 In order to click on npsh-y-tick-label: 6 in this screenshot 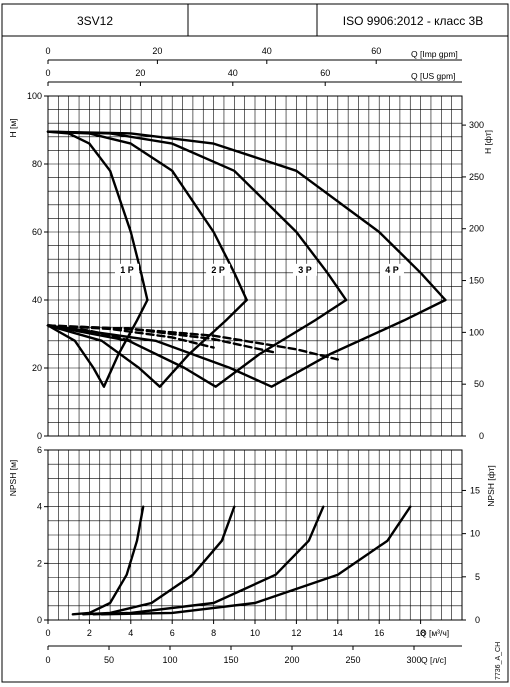, I will do `click(39, 450)`.